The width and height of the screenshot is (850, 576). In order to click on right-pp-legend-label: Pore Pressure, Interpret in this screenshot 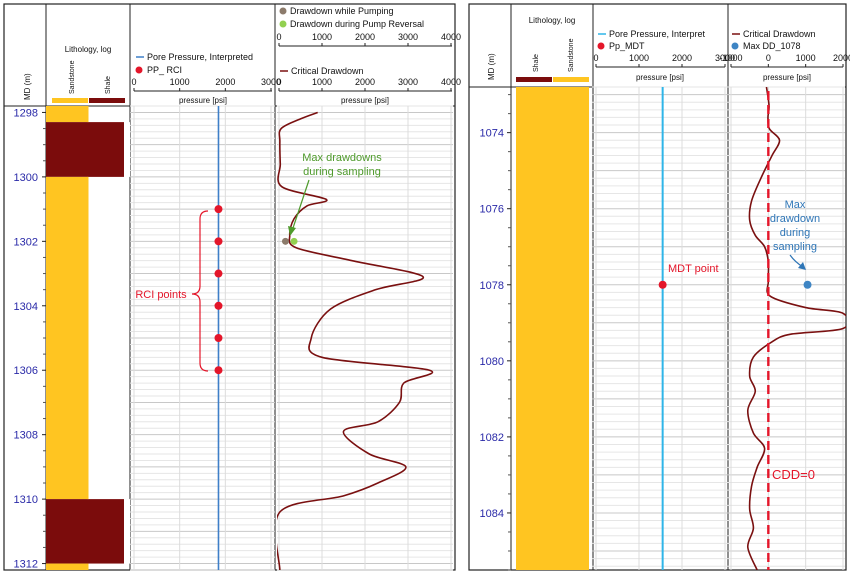, I will do `click(657, 34)`.